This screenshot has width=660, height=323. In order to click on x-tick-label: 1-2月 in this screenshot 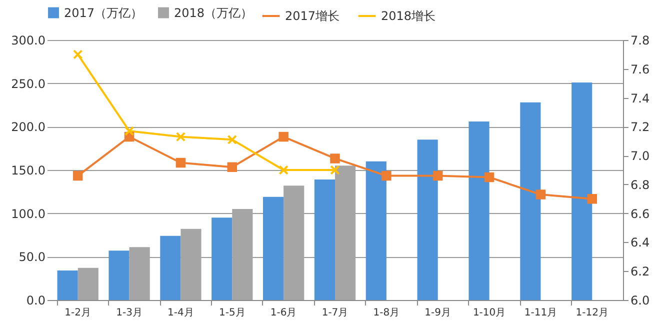, I will do `click(78, 313)`.